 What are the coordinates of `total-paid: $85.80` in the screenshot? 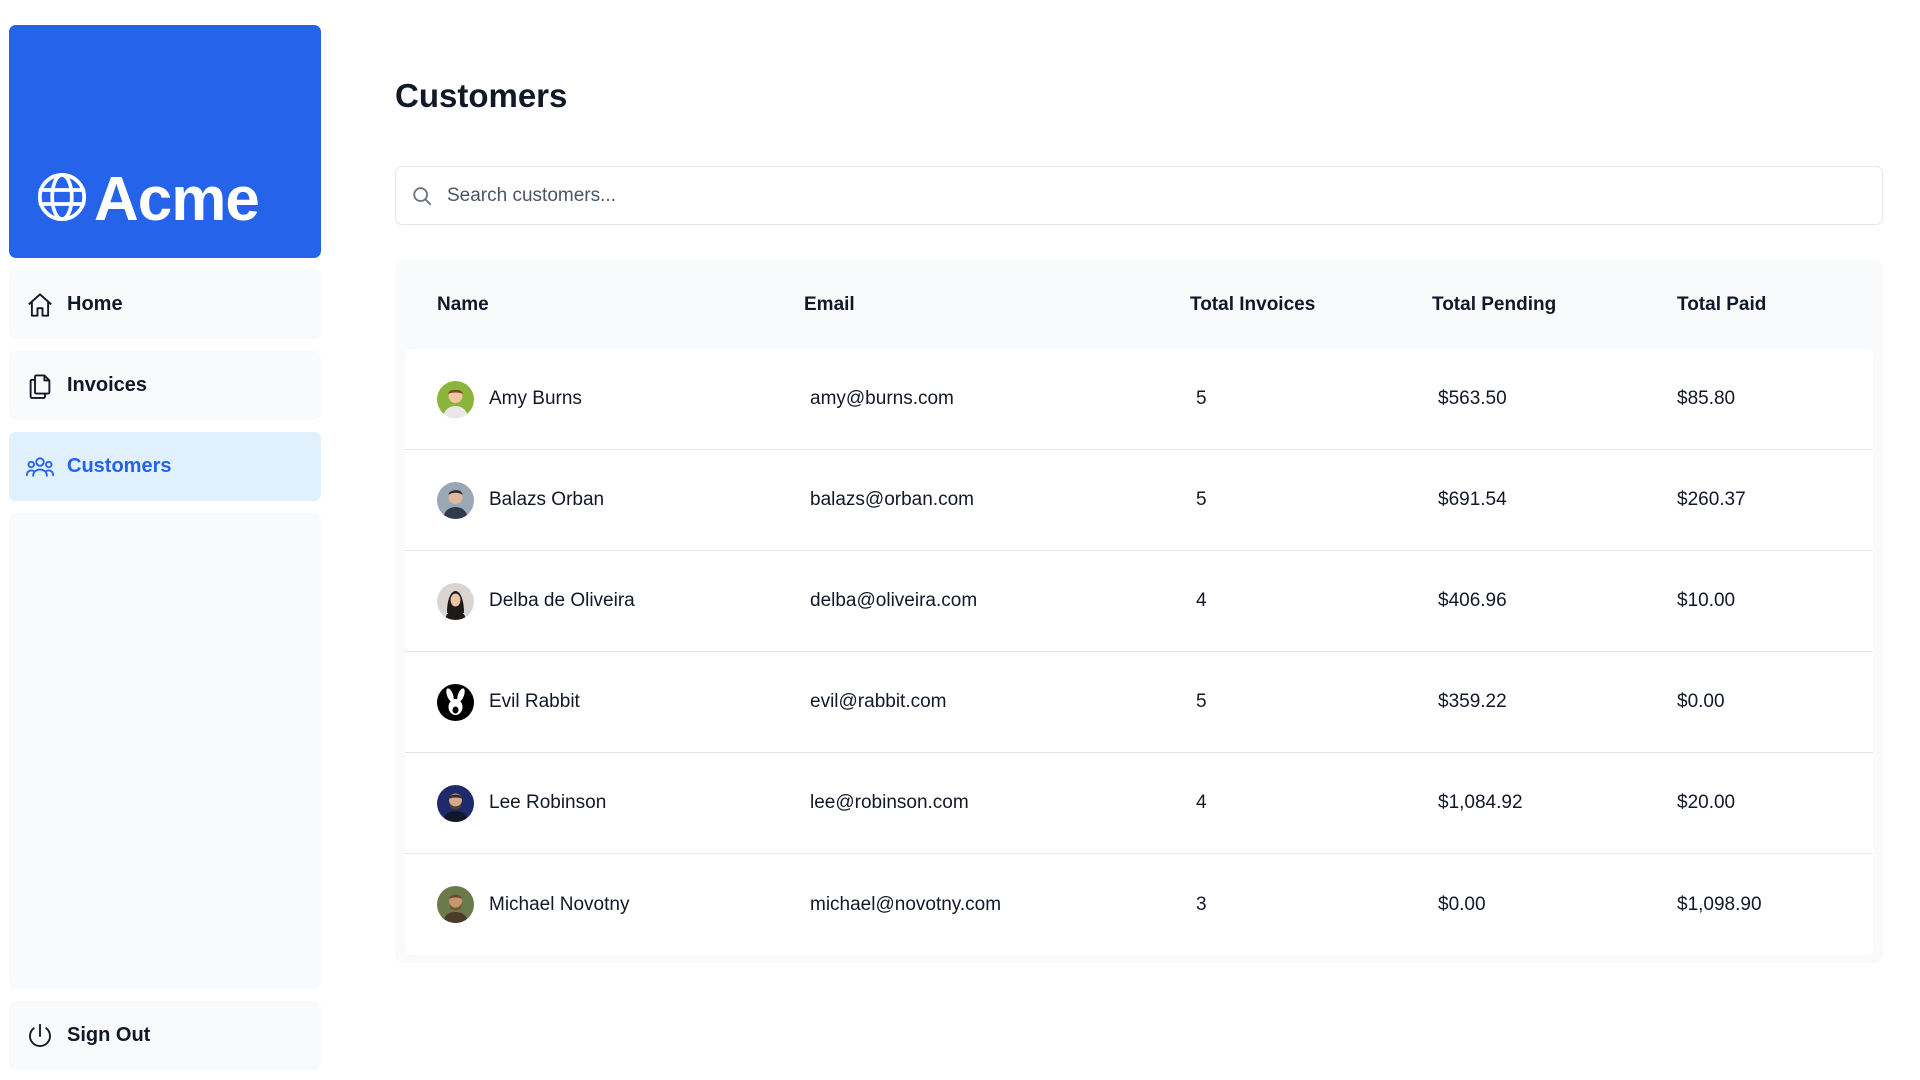 It's located at (1706, 398).